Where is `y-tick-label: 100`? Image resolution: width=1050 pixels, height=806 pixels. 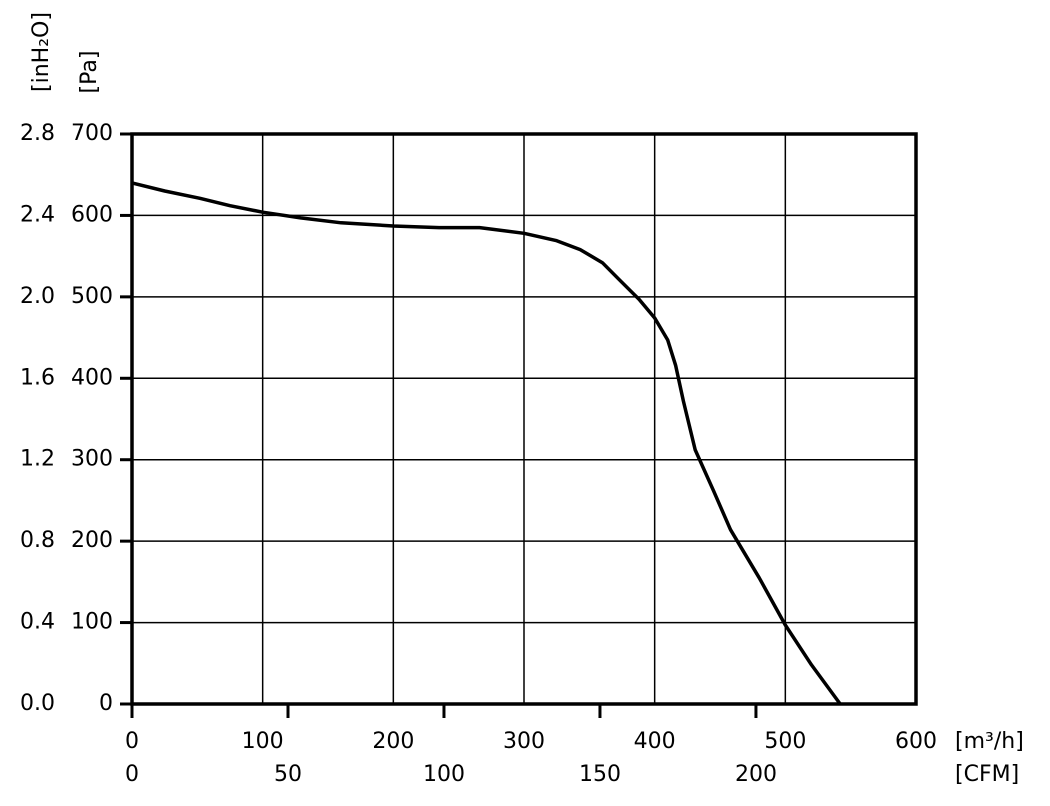 y-tick-label: 100 is located at coordinates (92, 622).